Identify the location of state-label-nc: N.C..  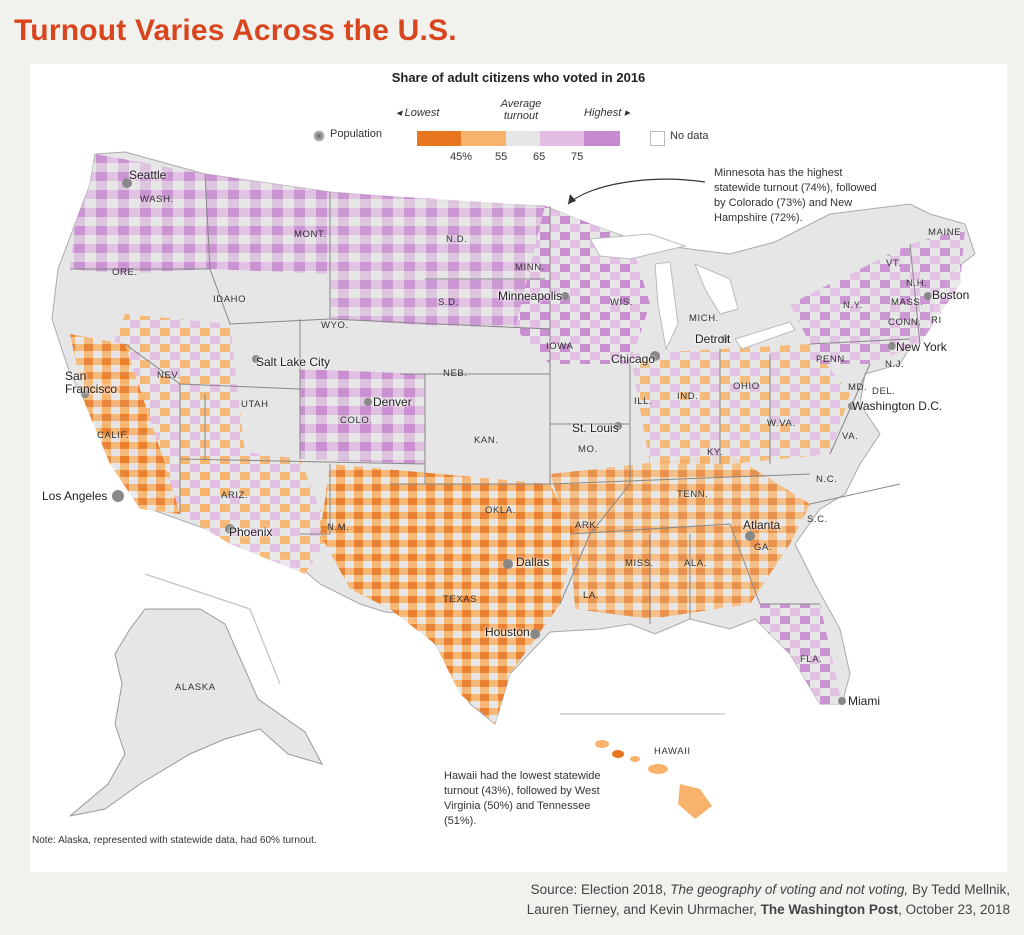
(827, 479).